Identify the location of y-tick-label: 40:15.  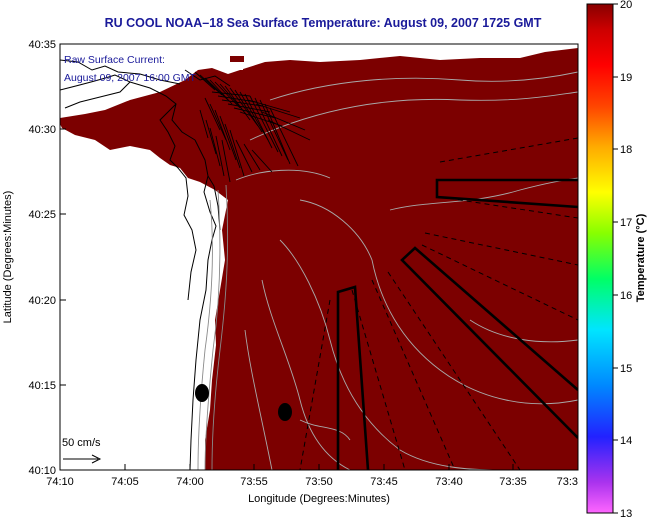
(42, 386).